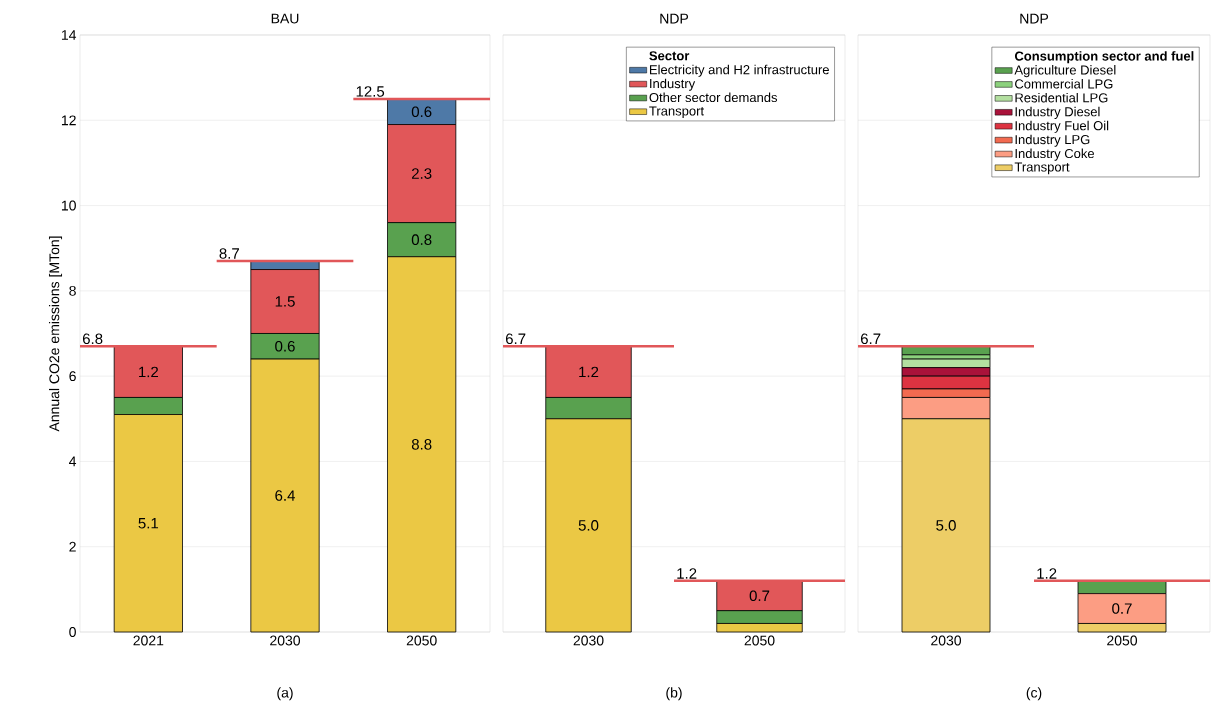  I want to click on x-axis-title: (b), so click(674, 694).